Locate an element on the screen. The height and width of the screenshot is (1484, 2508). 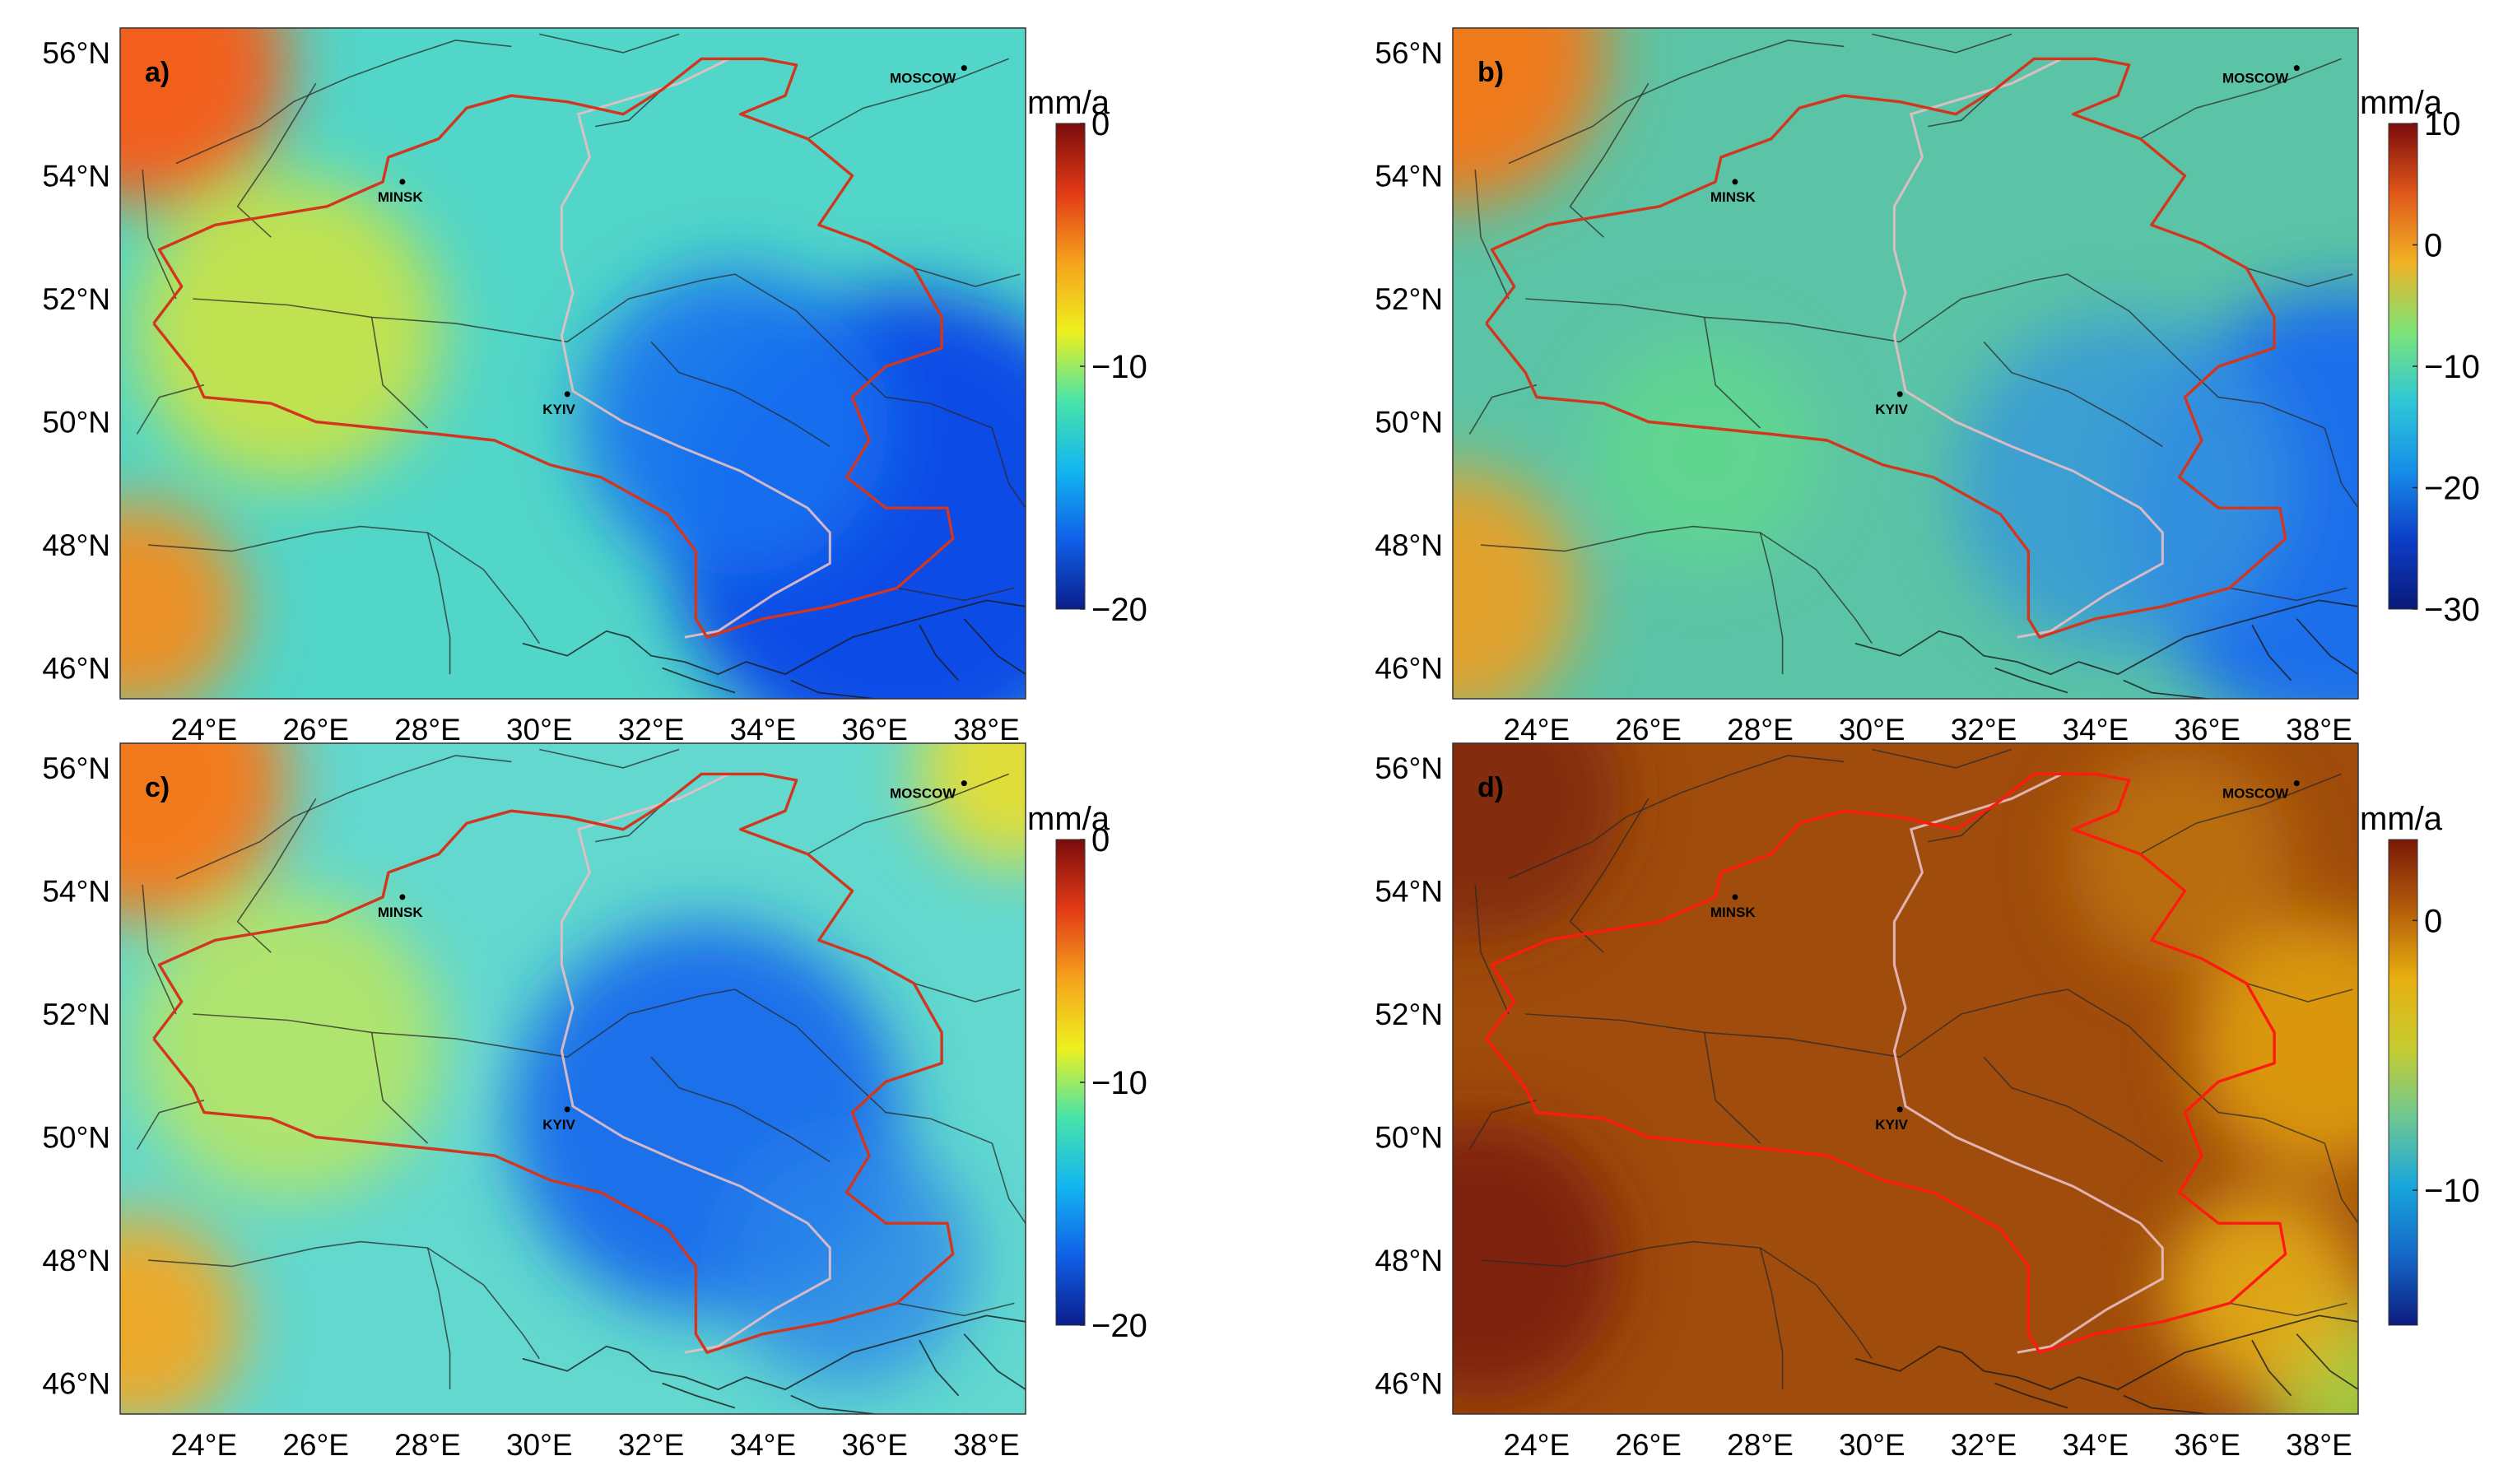
colorbar: mm/a 0 −10 is located at coordinates (2420, 1063).